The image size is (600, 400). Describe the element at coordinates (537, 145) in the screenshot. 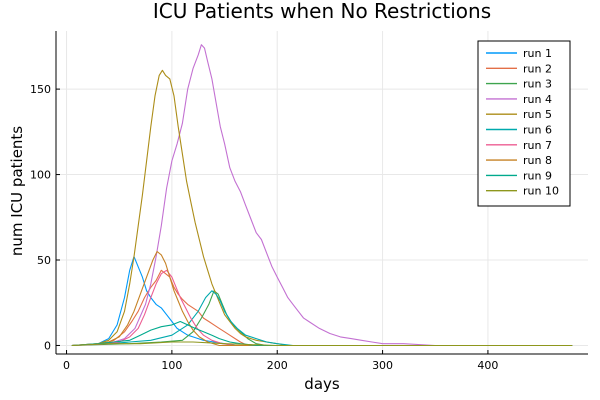

I see `legend-label: run 7` at that location.